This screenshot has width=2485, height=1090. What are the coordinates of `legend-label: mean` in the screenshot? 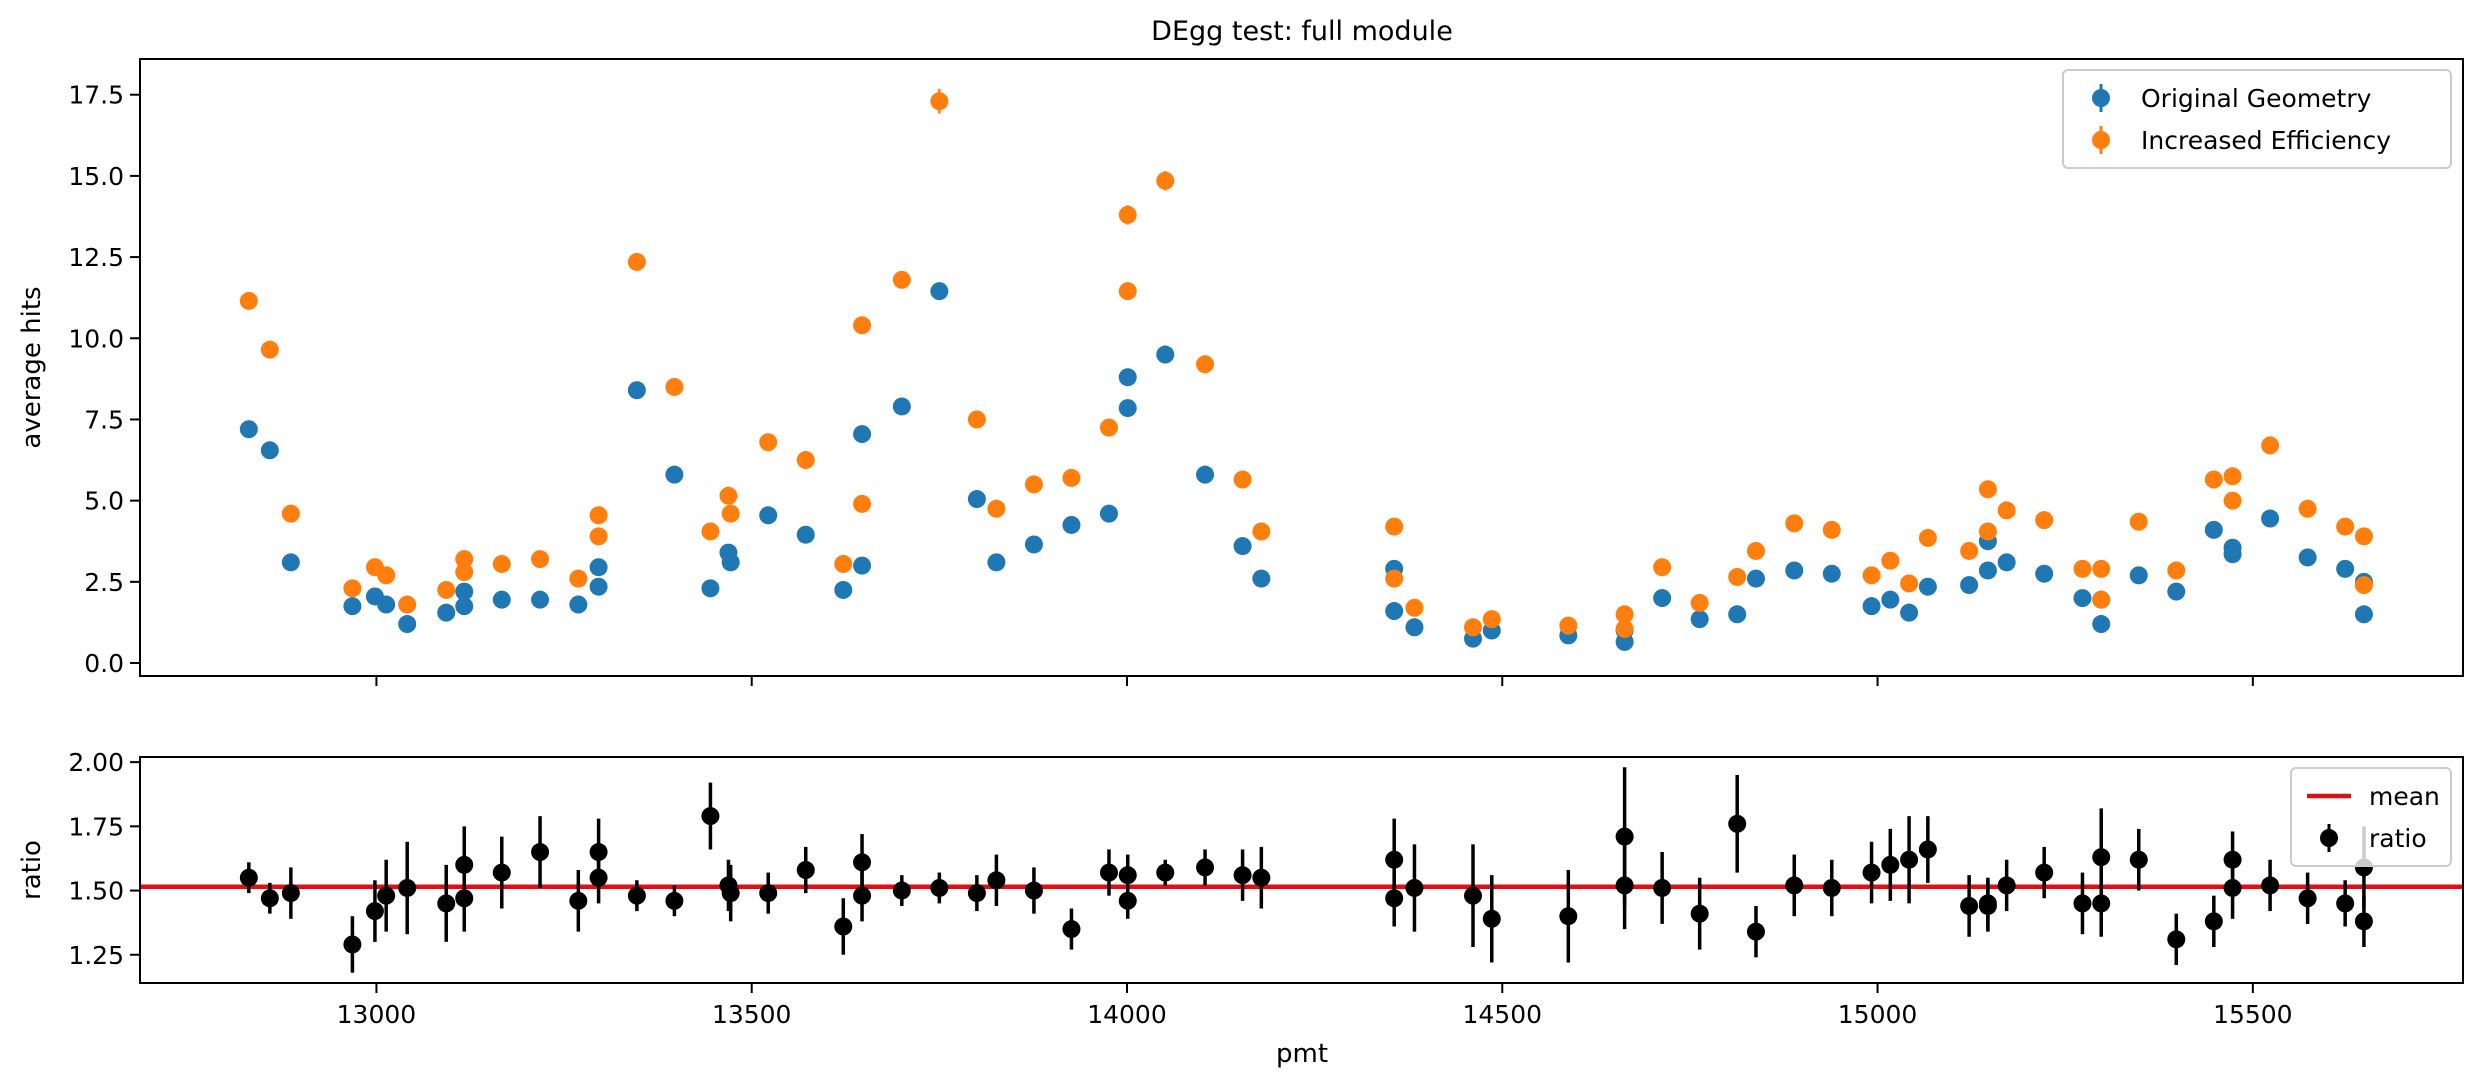 It's located at (2404, 796).